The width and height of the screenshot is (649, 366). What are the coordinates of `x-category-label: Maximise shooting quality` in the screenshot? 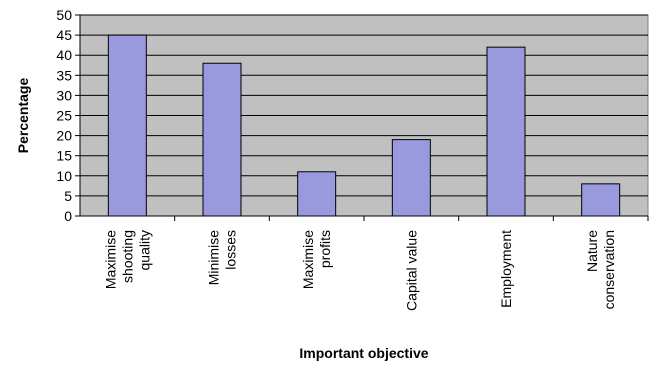 It's located at (127, 259).